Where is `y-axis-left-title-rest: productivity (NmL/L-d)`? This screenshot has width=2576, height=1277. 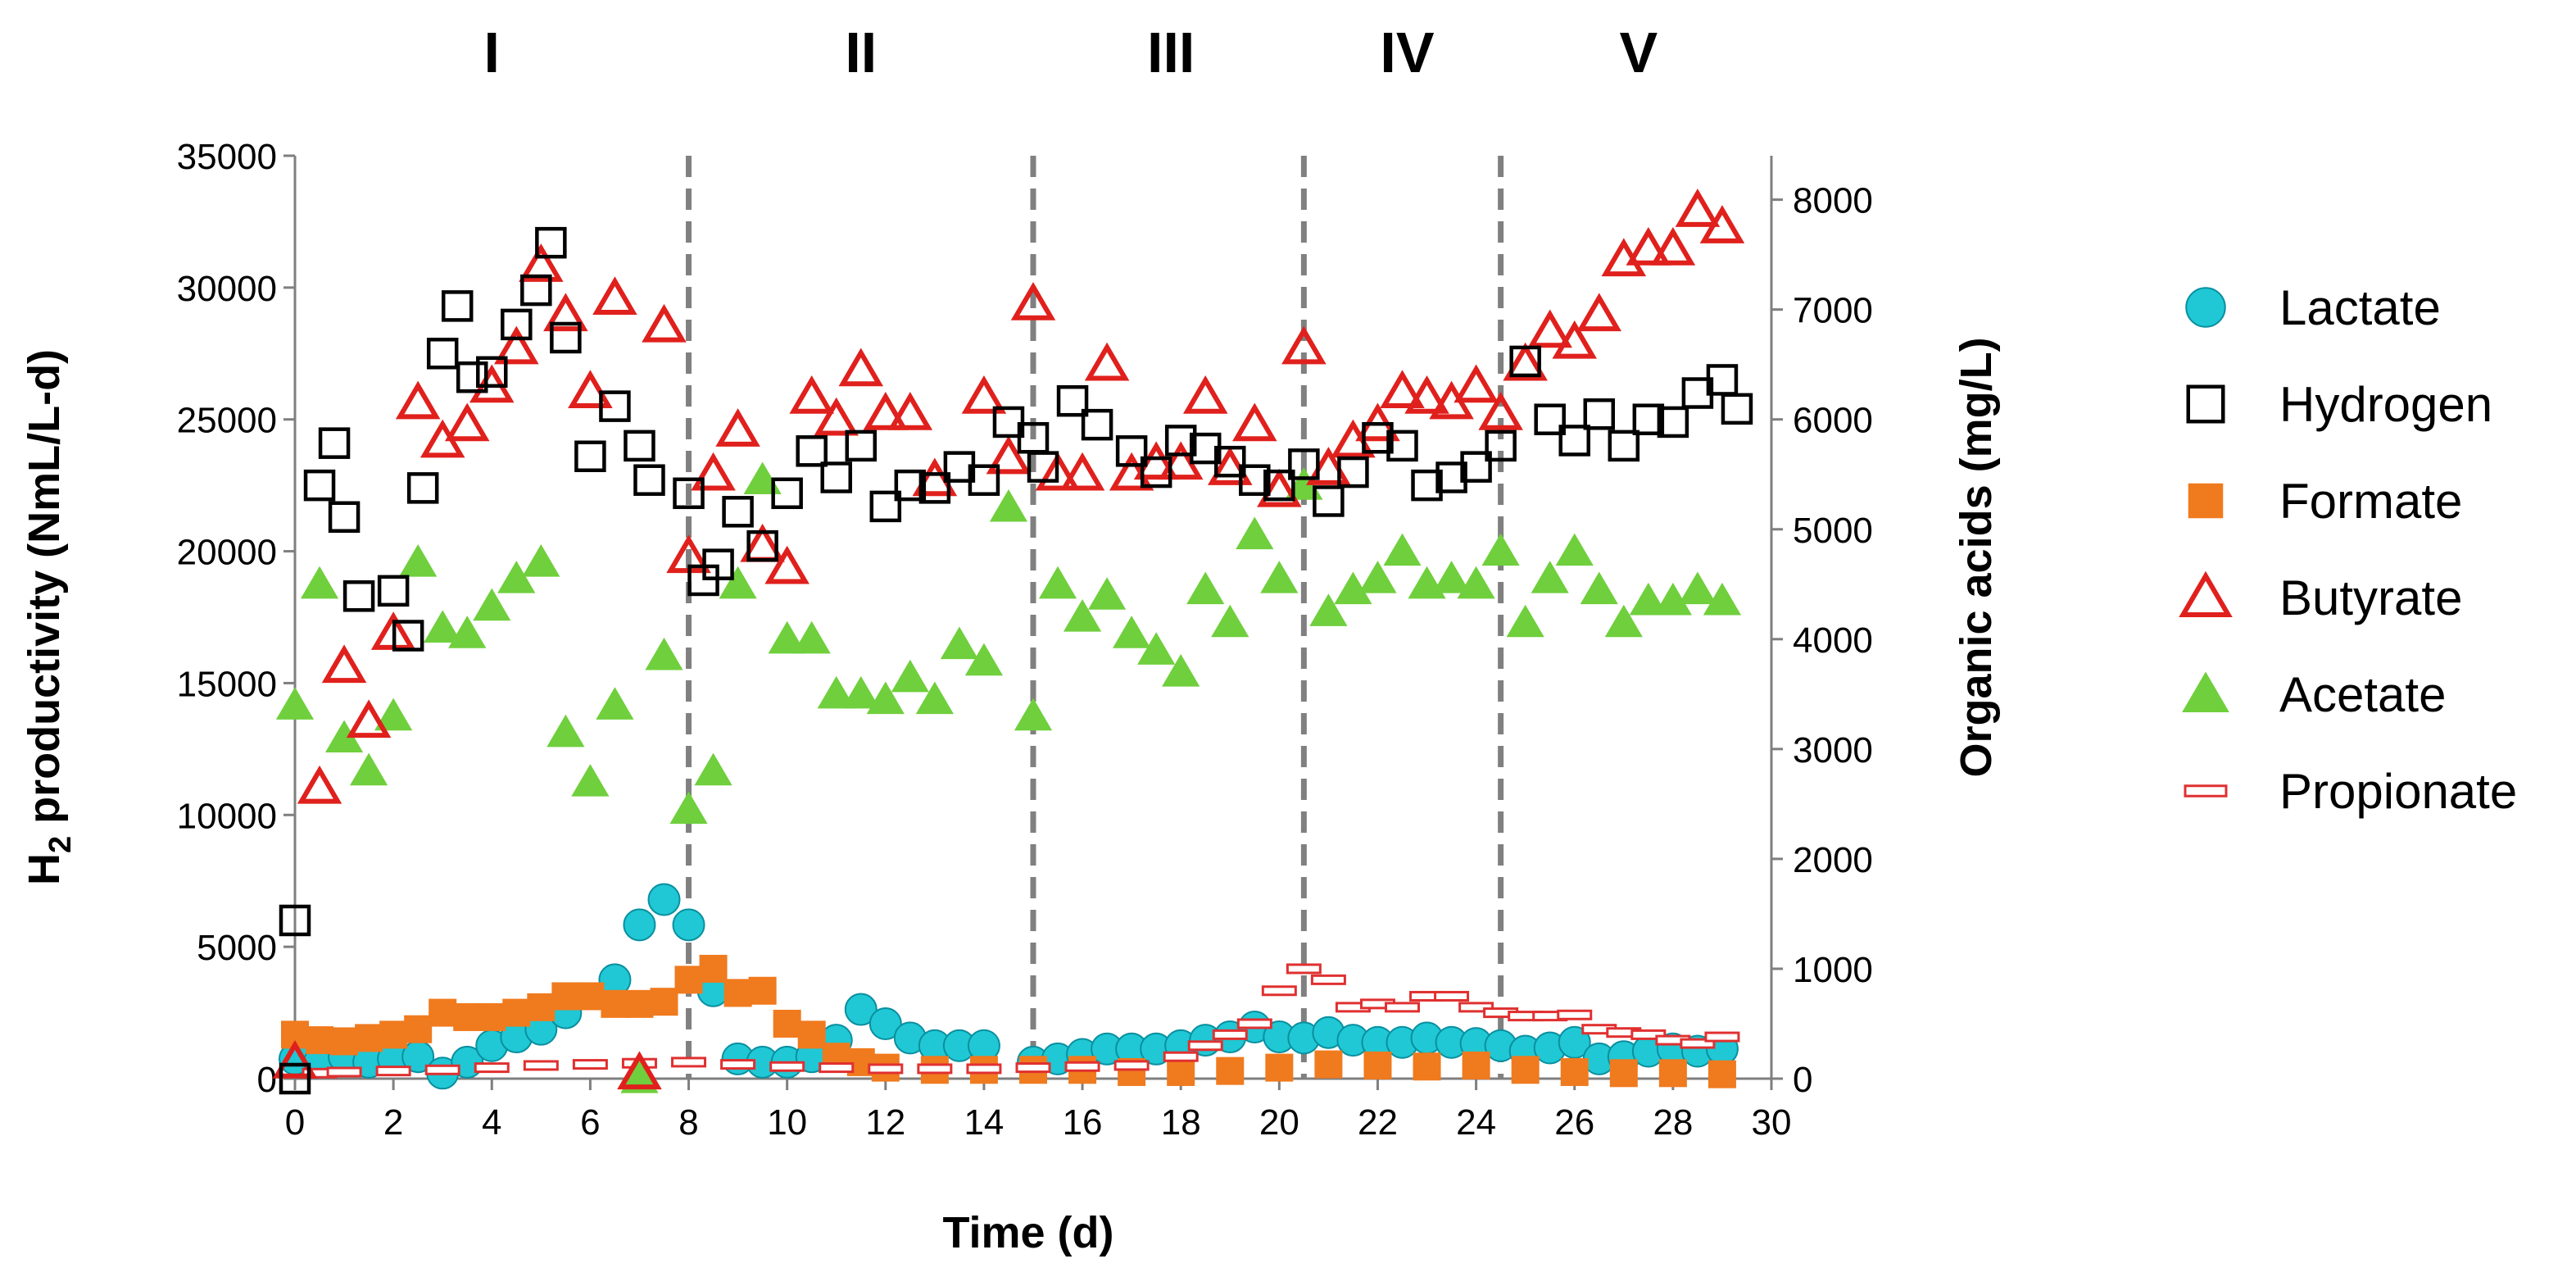 y-axis-left-title-rest: productivity (NmL/L-d) is located at coordinates (44, 592).